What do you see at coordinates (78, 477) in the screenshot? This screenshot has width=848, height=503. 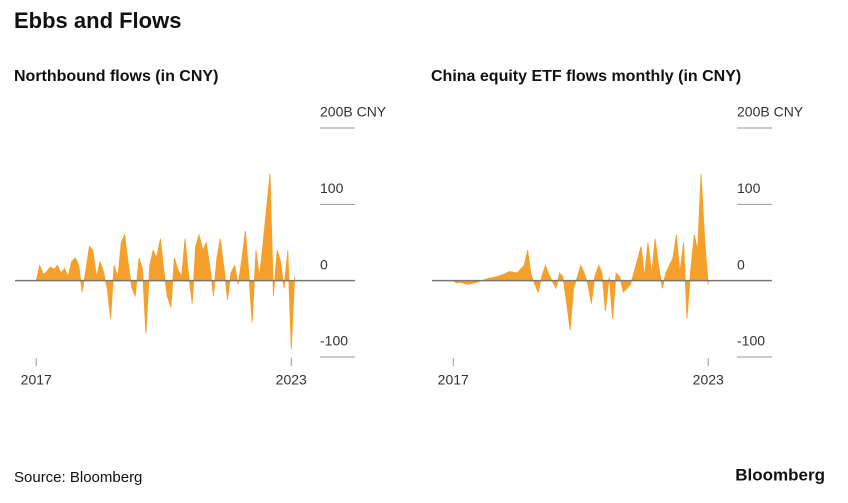 I see `source: Source: Bloomberg` at bounding box center [78, 477].